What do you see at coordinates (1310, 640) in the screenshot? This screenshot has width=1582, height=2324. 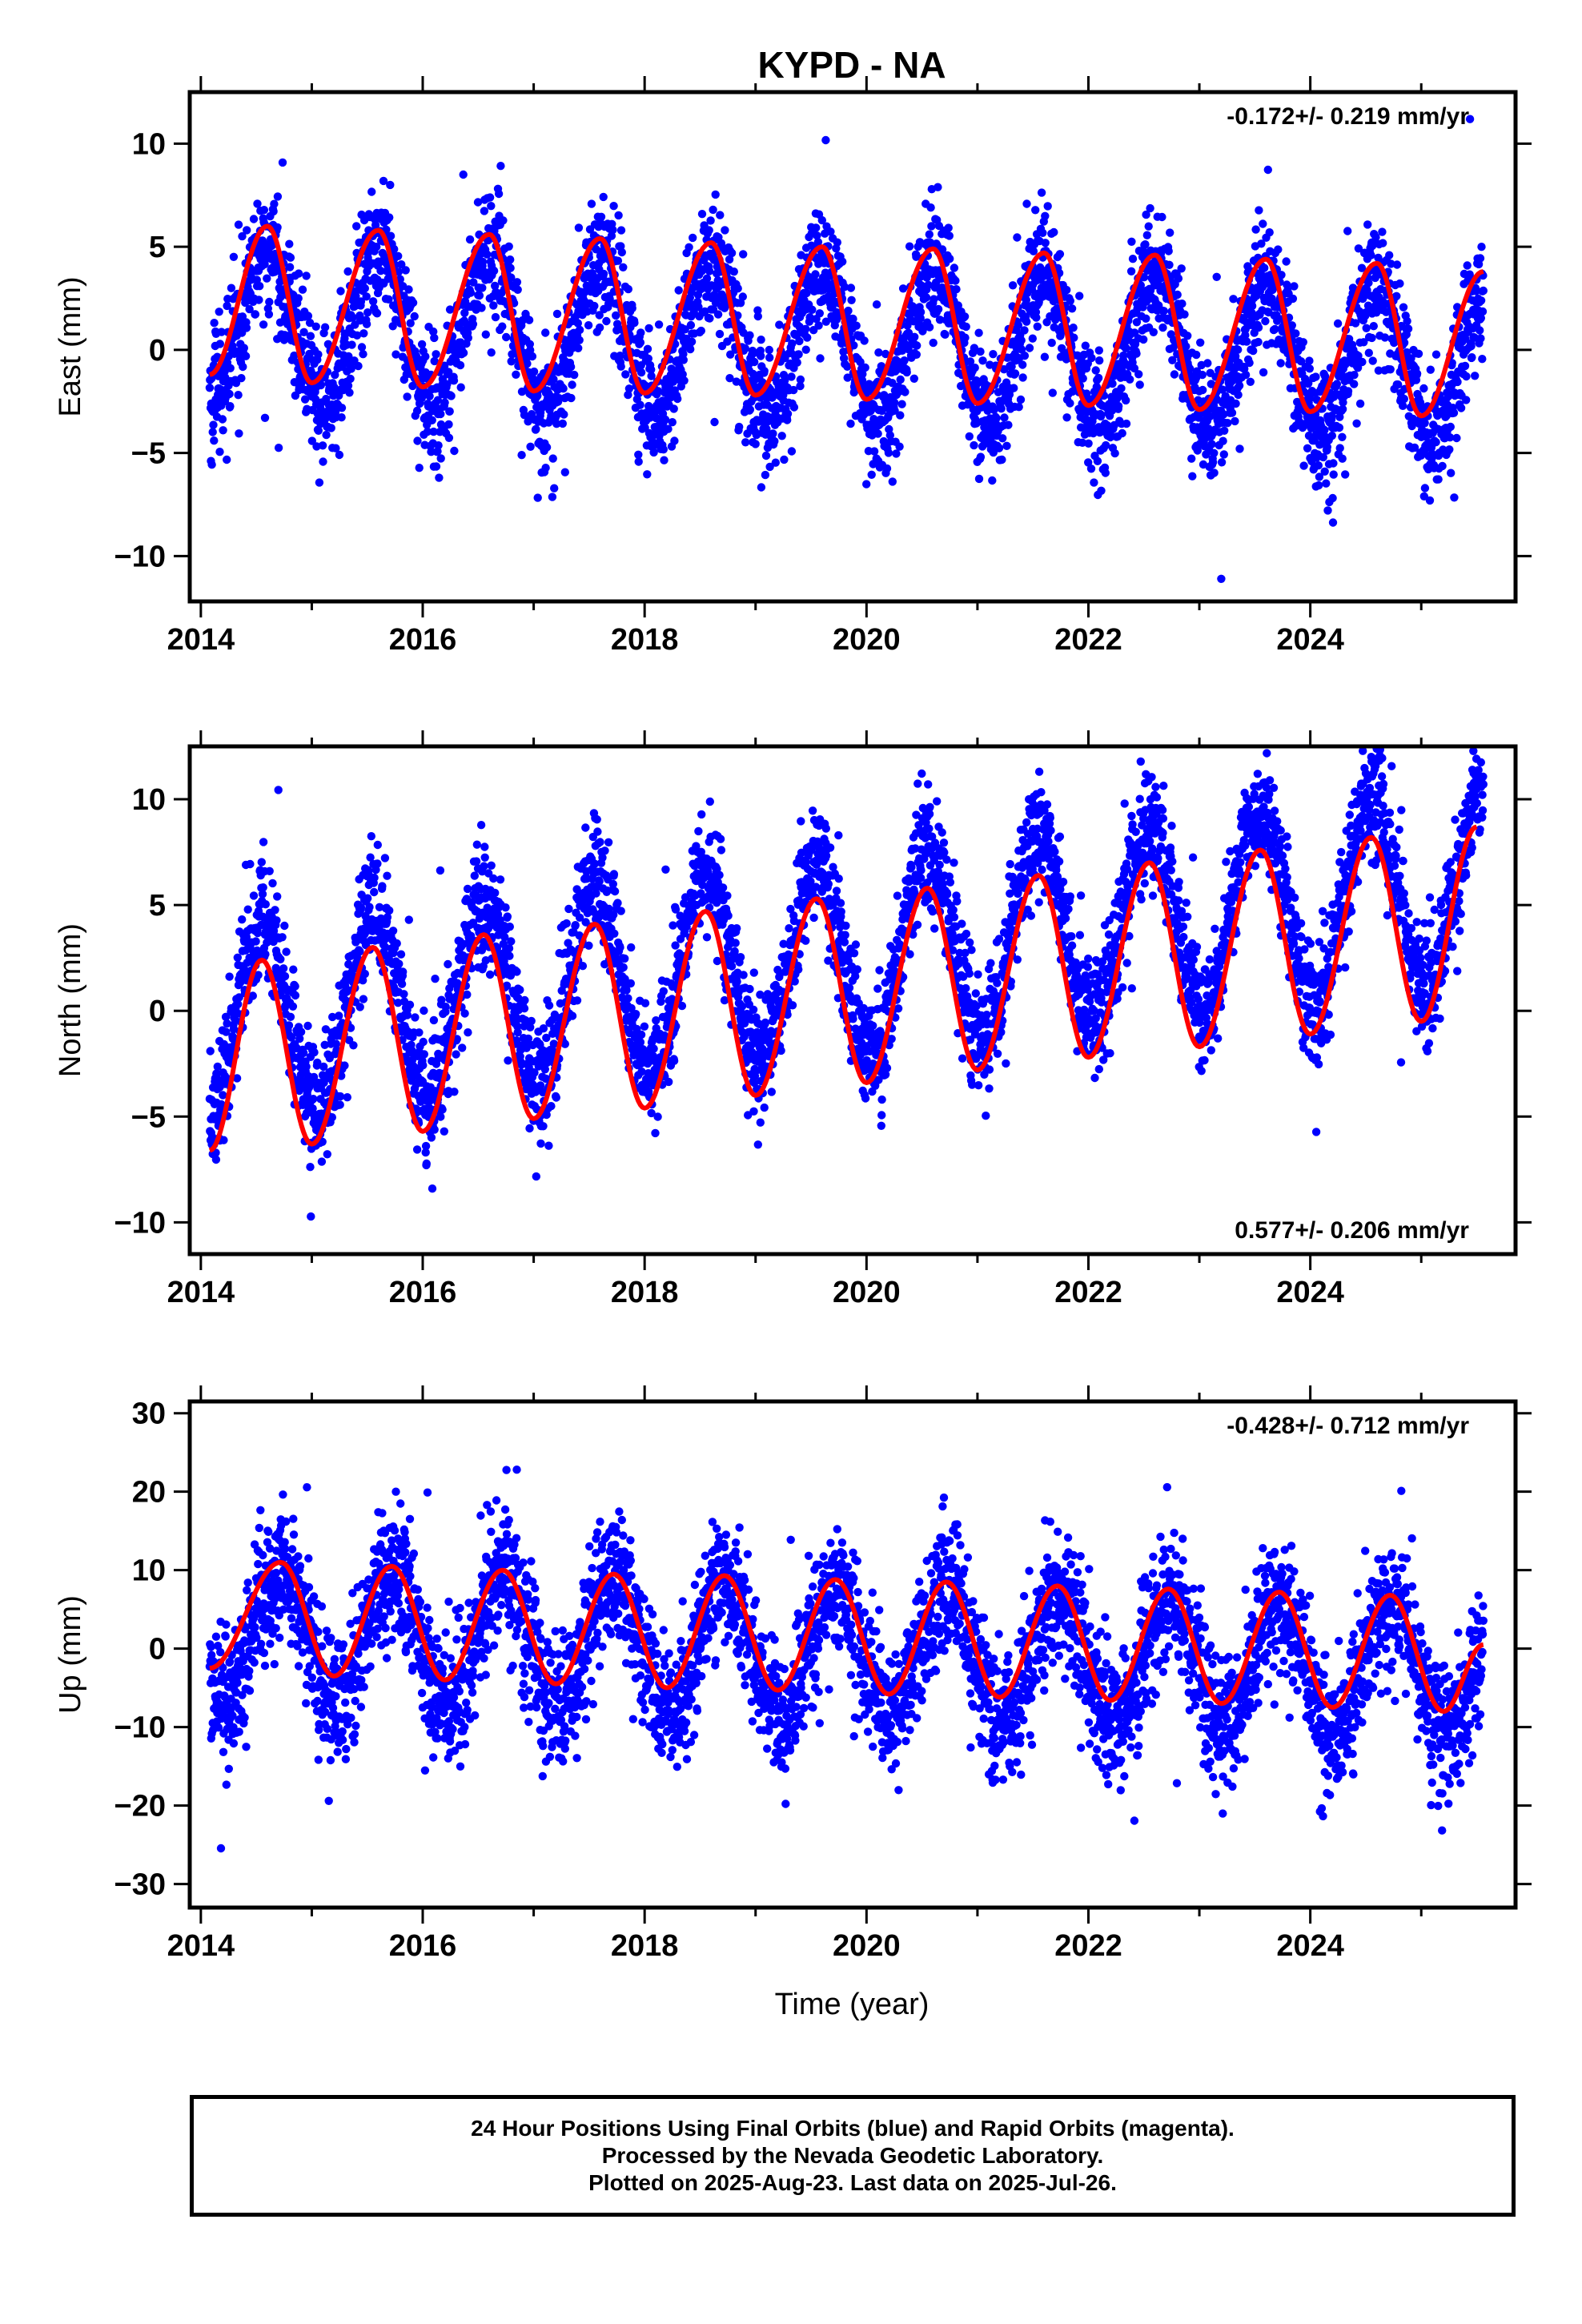 I see `east-x-tick-label: 2024` at bounding box center [1310, 640].